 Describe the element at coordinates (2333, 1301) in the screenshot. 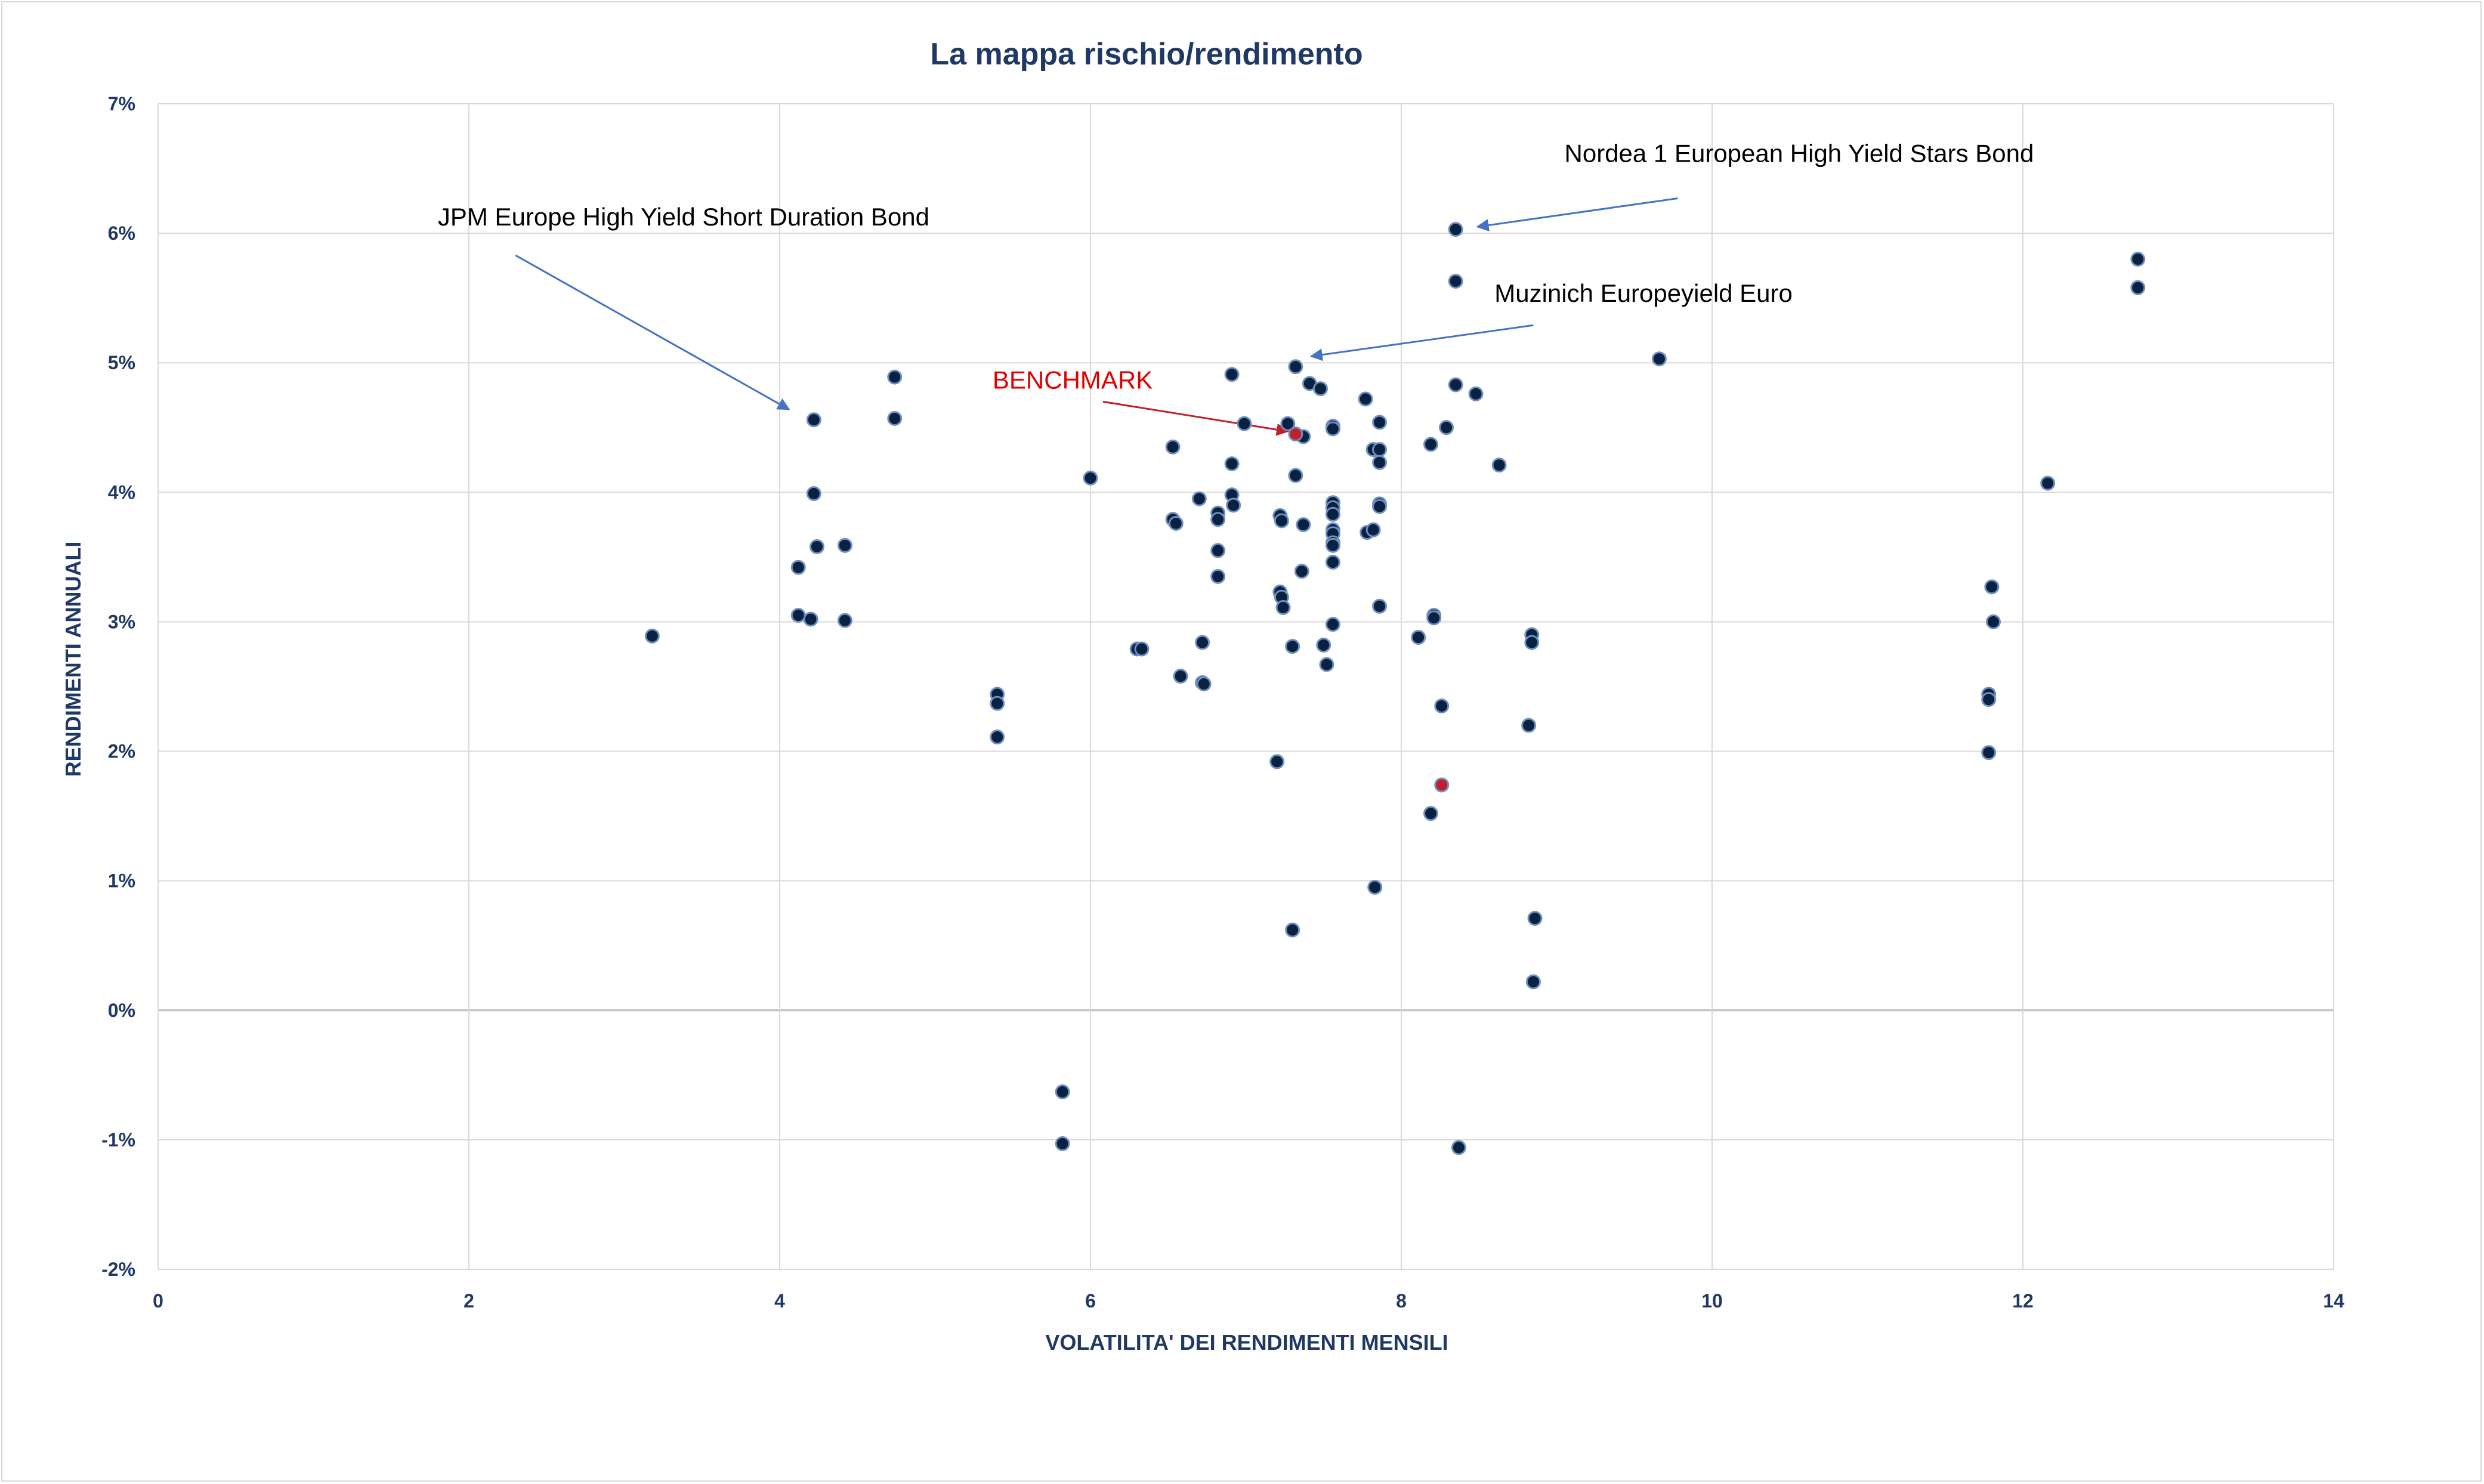

I see `x-tick-label: 14` at that location.